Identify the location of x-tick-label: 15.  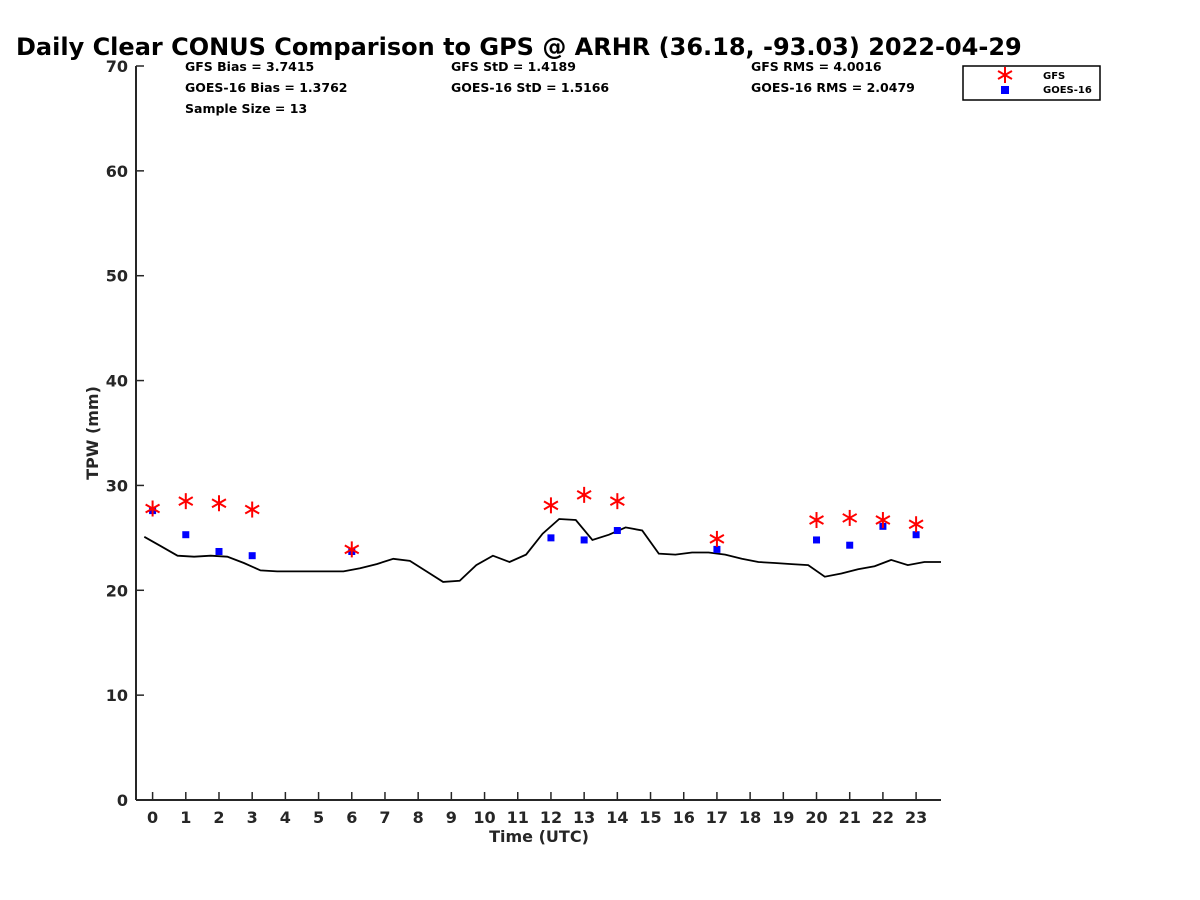
(650, 817).